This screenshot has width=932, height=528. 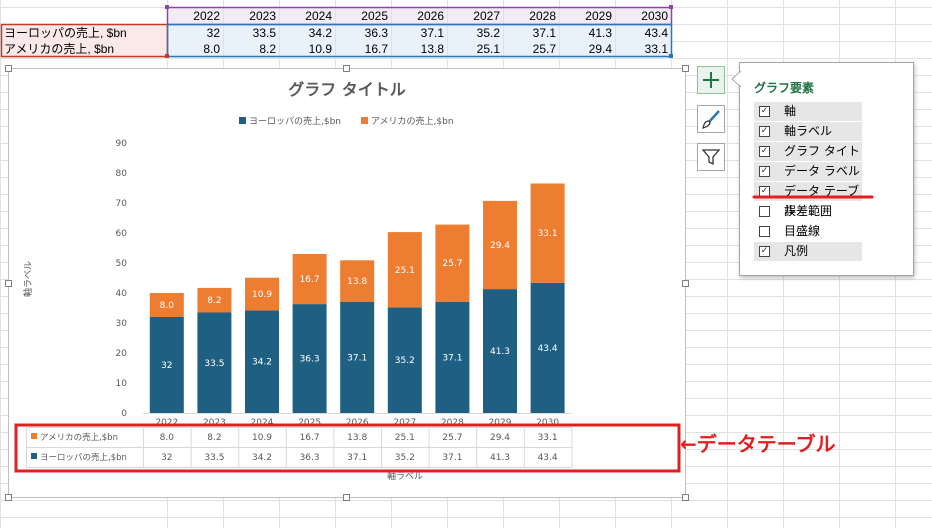 What do you see at coordinates (251, 16) in the screenshot?
I see `header-year-cell: 2023` at bounding box center [251, 16].